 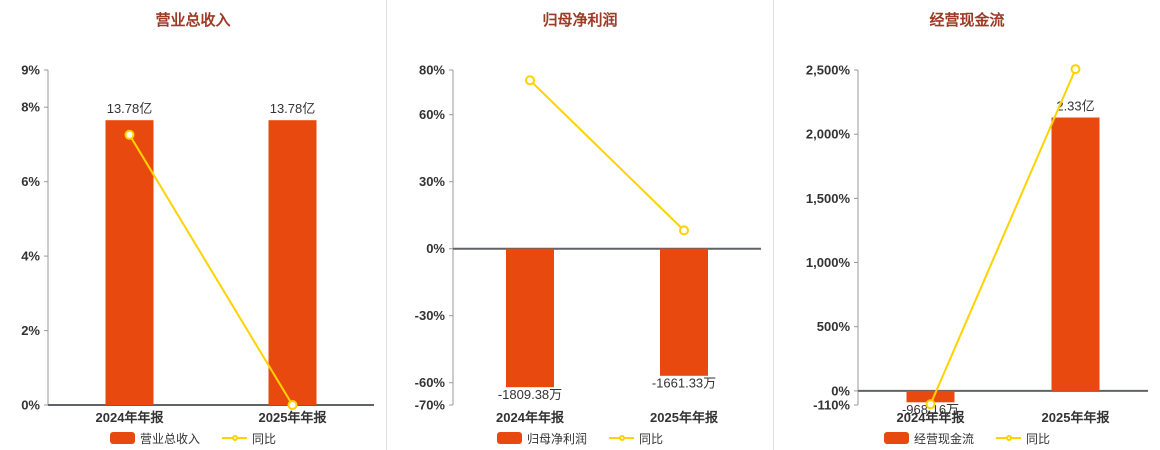 What do you see at coordinates (530, 394) in the screenshot?
I see `bar-value-label: -1809.38万` at bounding box center [530, 394].